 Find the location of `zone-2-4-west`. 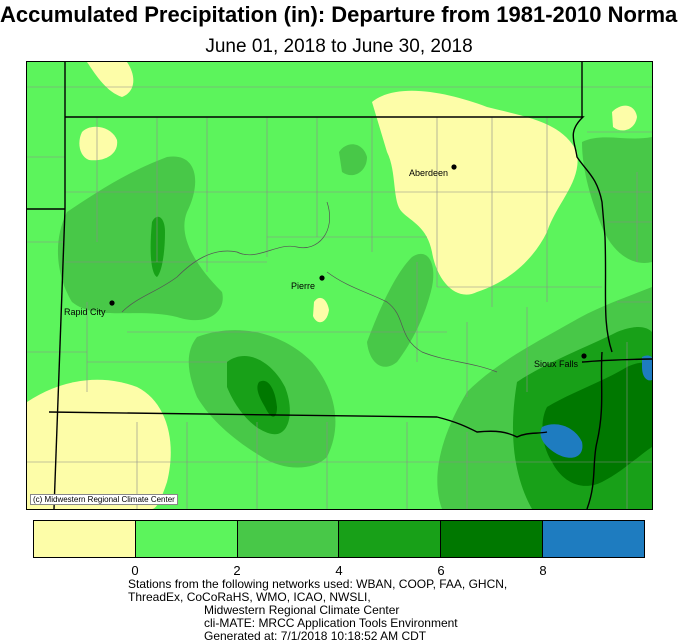

zone-2-4-west is located at coordinates (140, 238).